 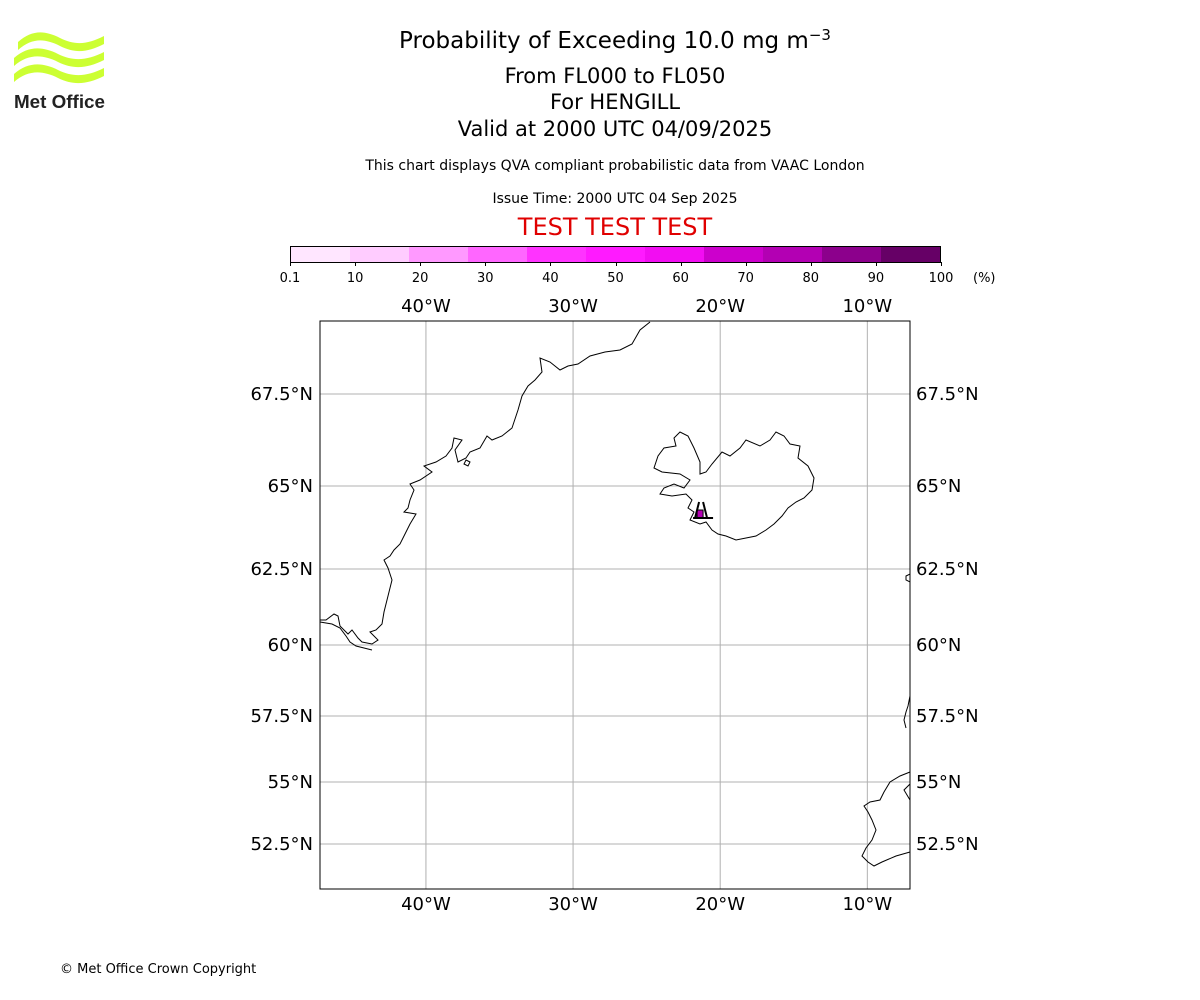 What do you see at coordinates (281, 619) in the screenshot?
I see `latitude-labels-left: 67.5°N 65°N 62.5°N 60°N 57.5°N 55°N 52.5°N` at bounding box center [281, 619].